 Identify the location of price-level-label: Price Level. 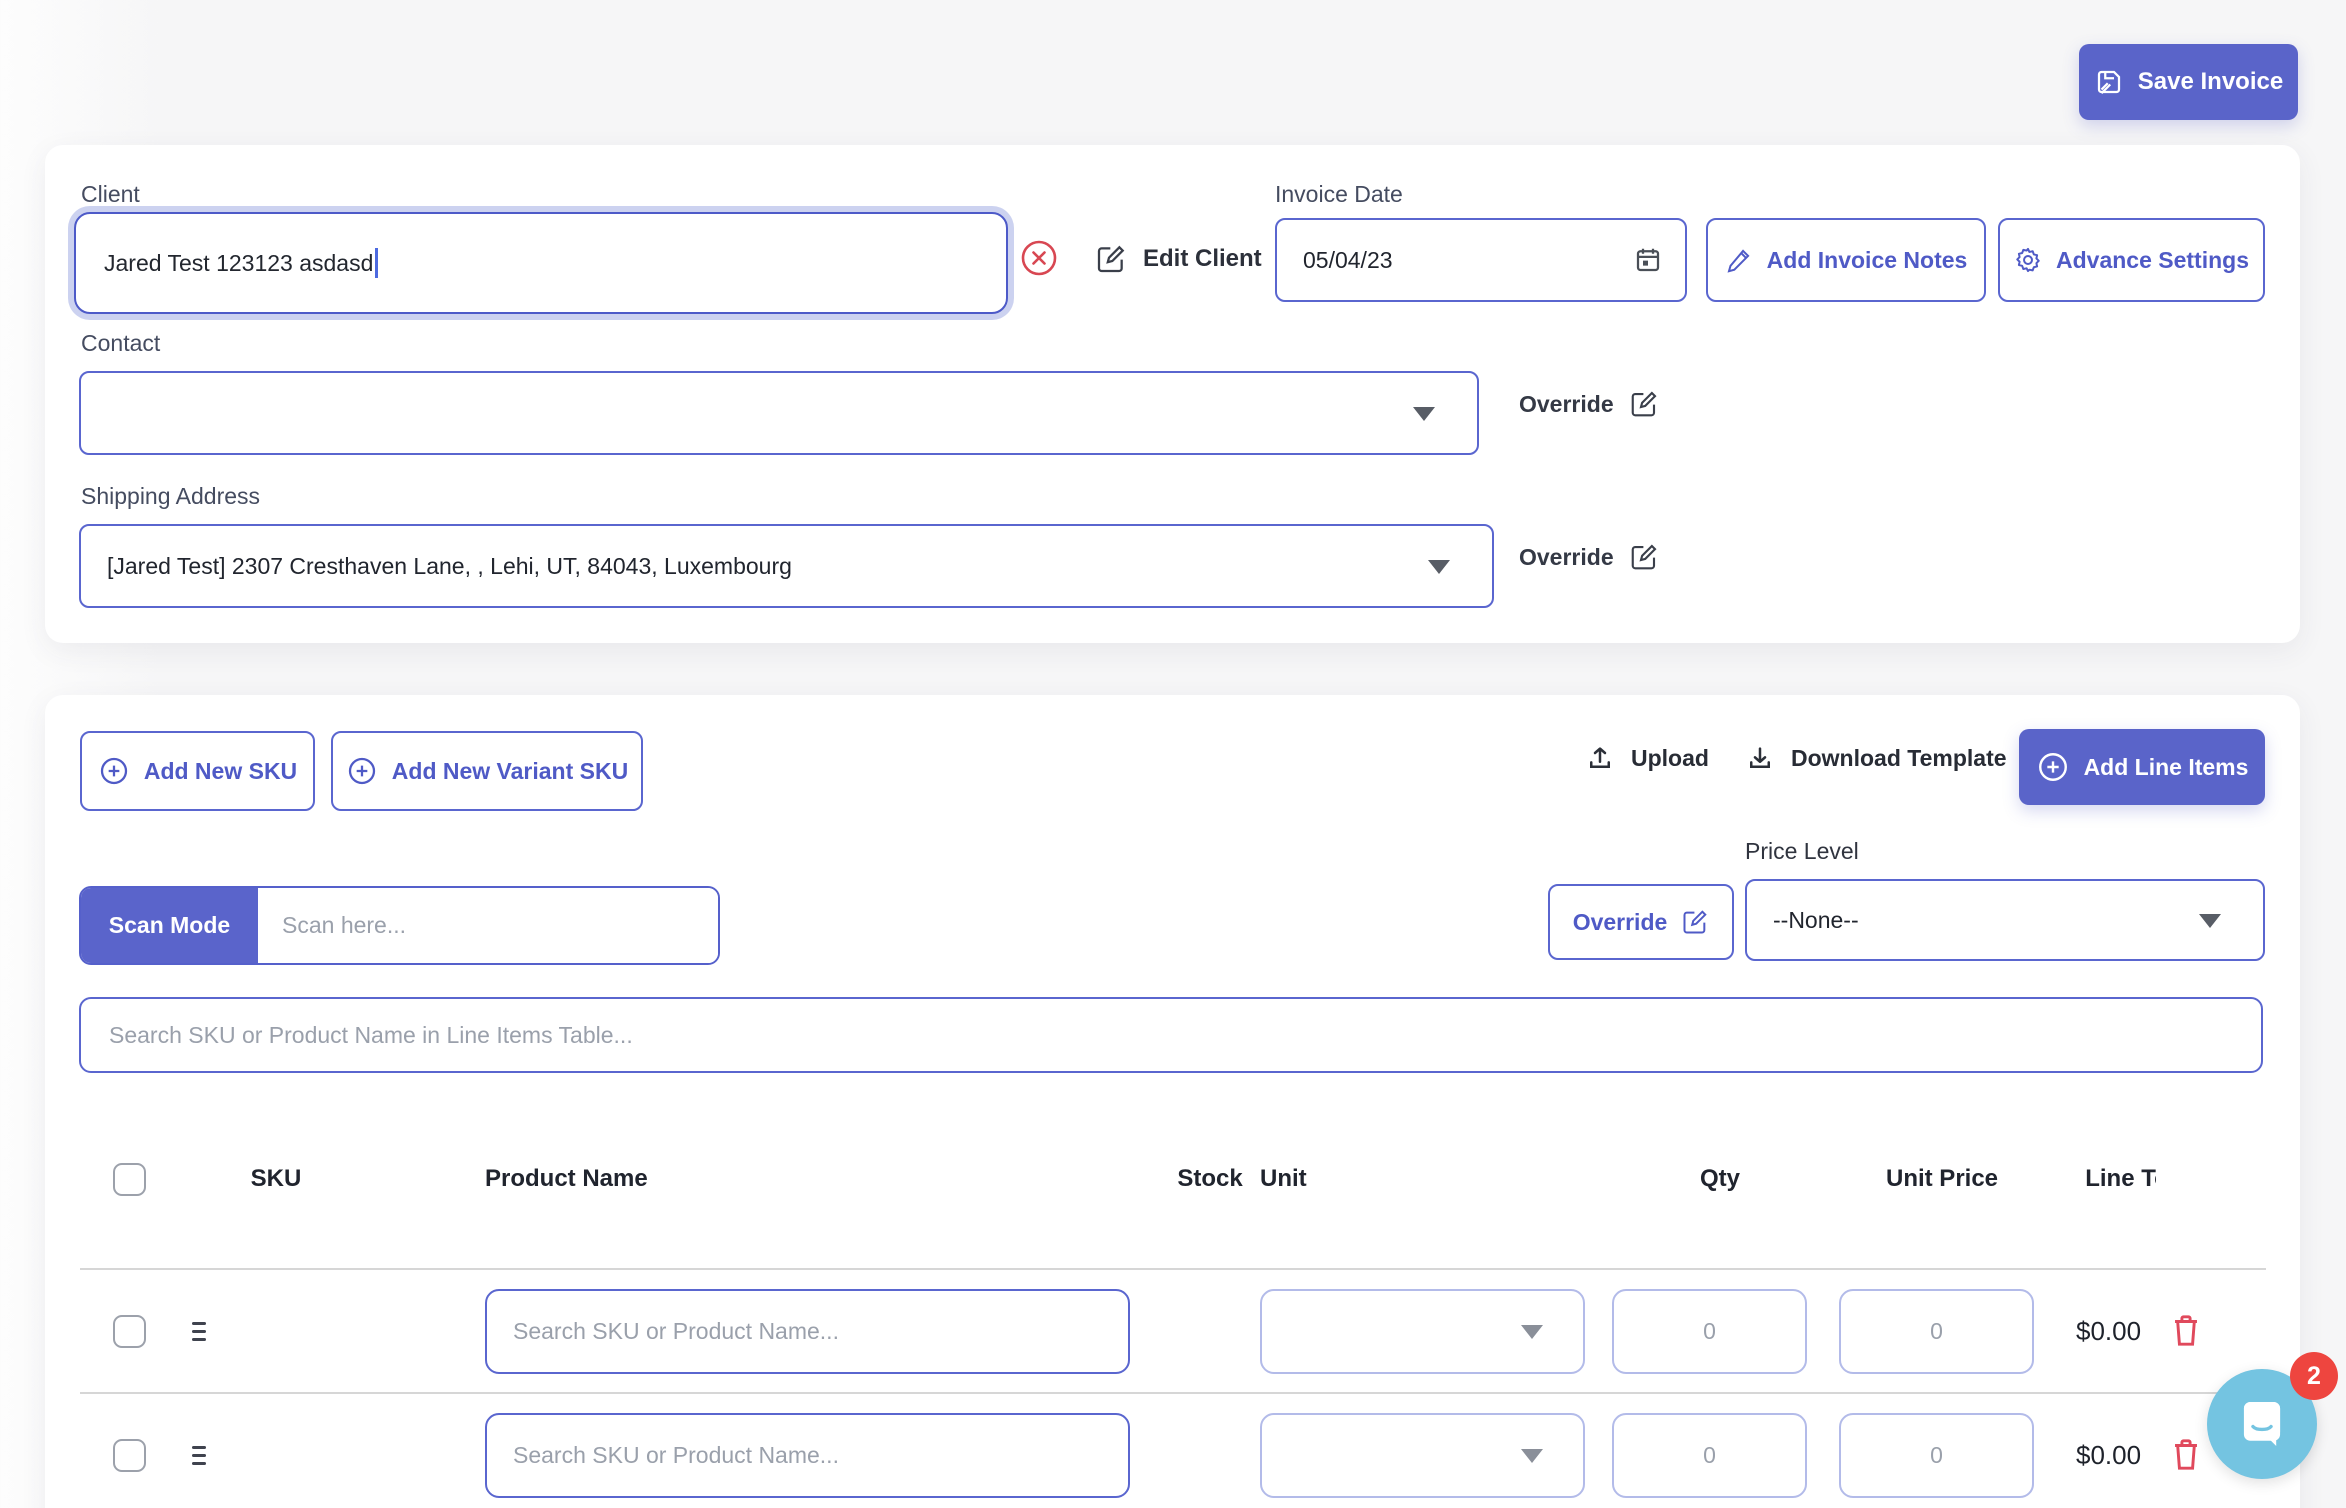
(1802, 851).